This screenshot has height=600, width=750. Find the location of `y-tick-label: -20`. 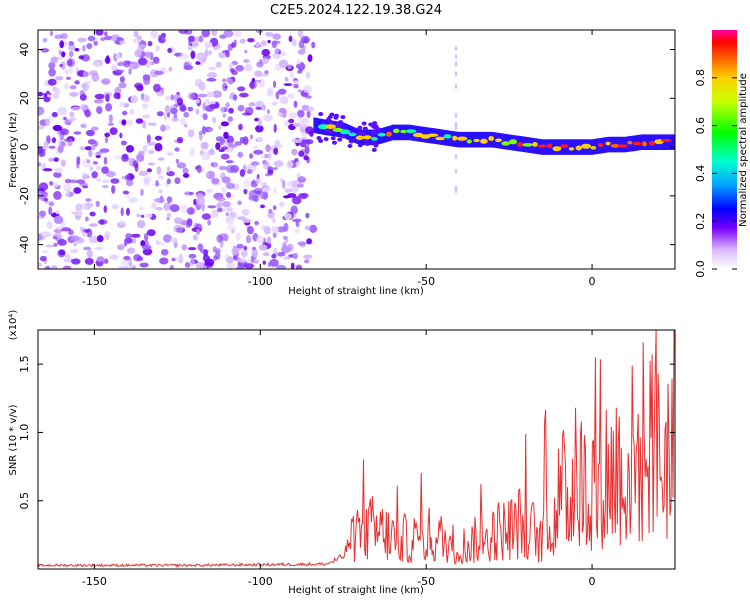

y-tick-label: -20 is located at coordinates (24, 196).